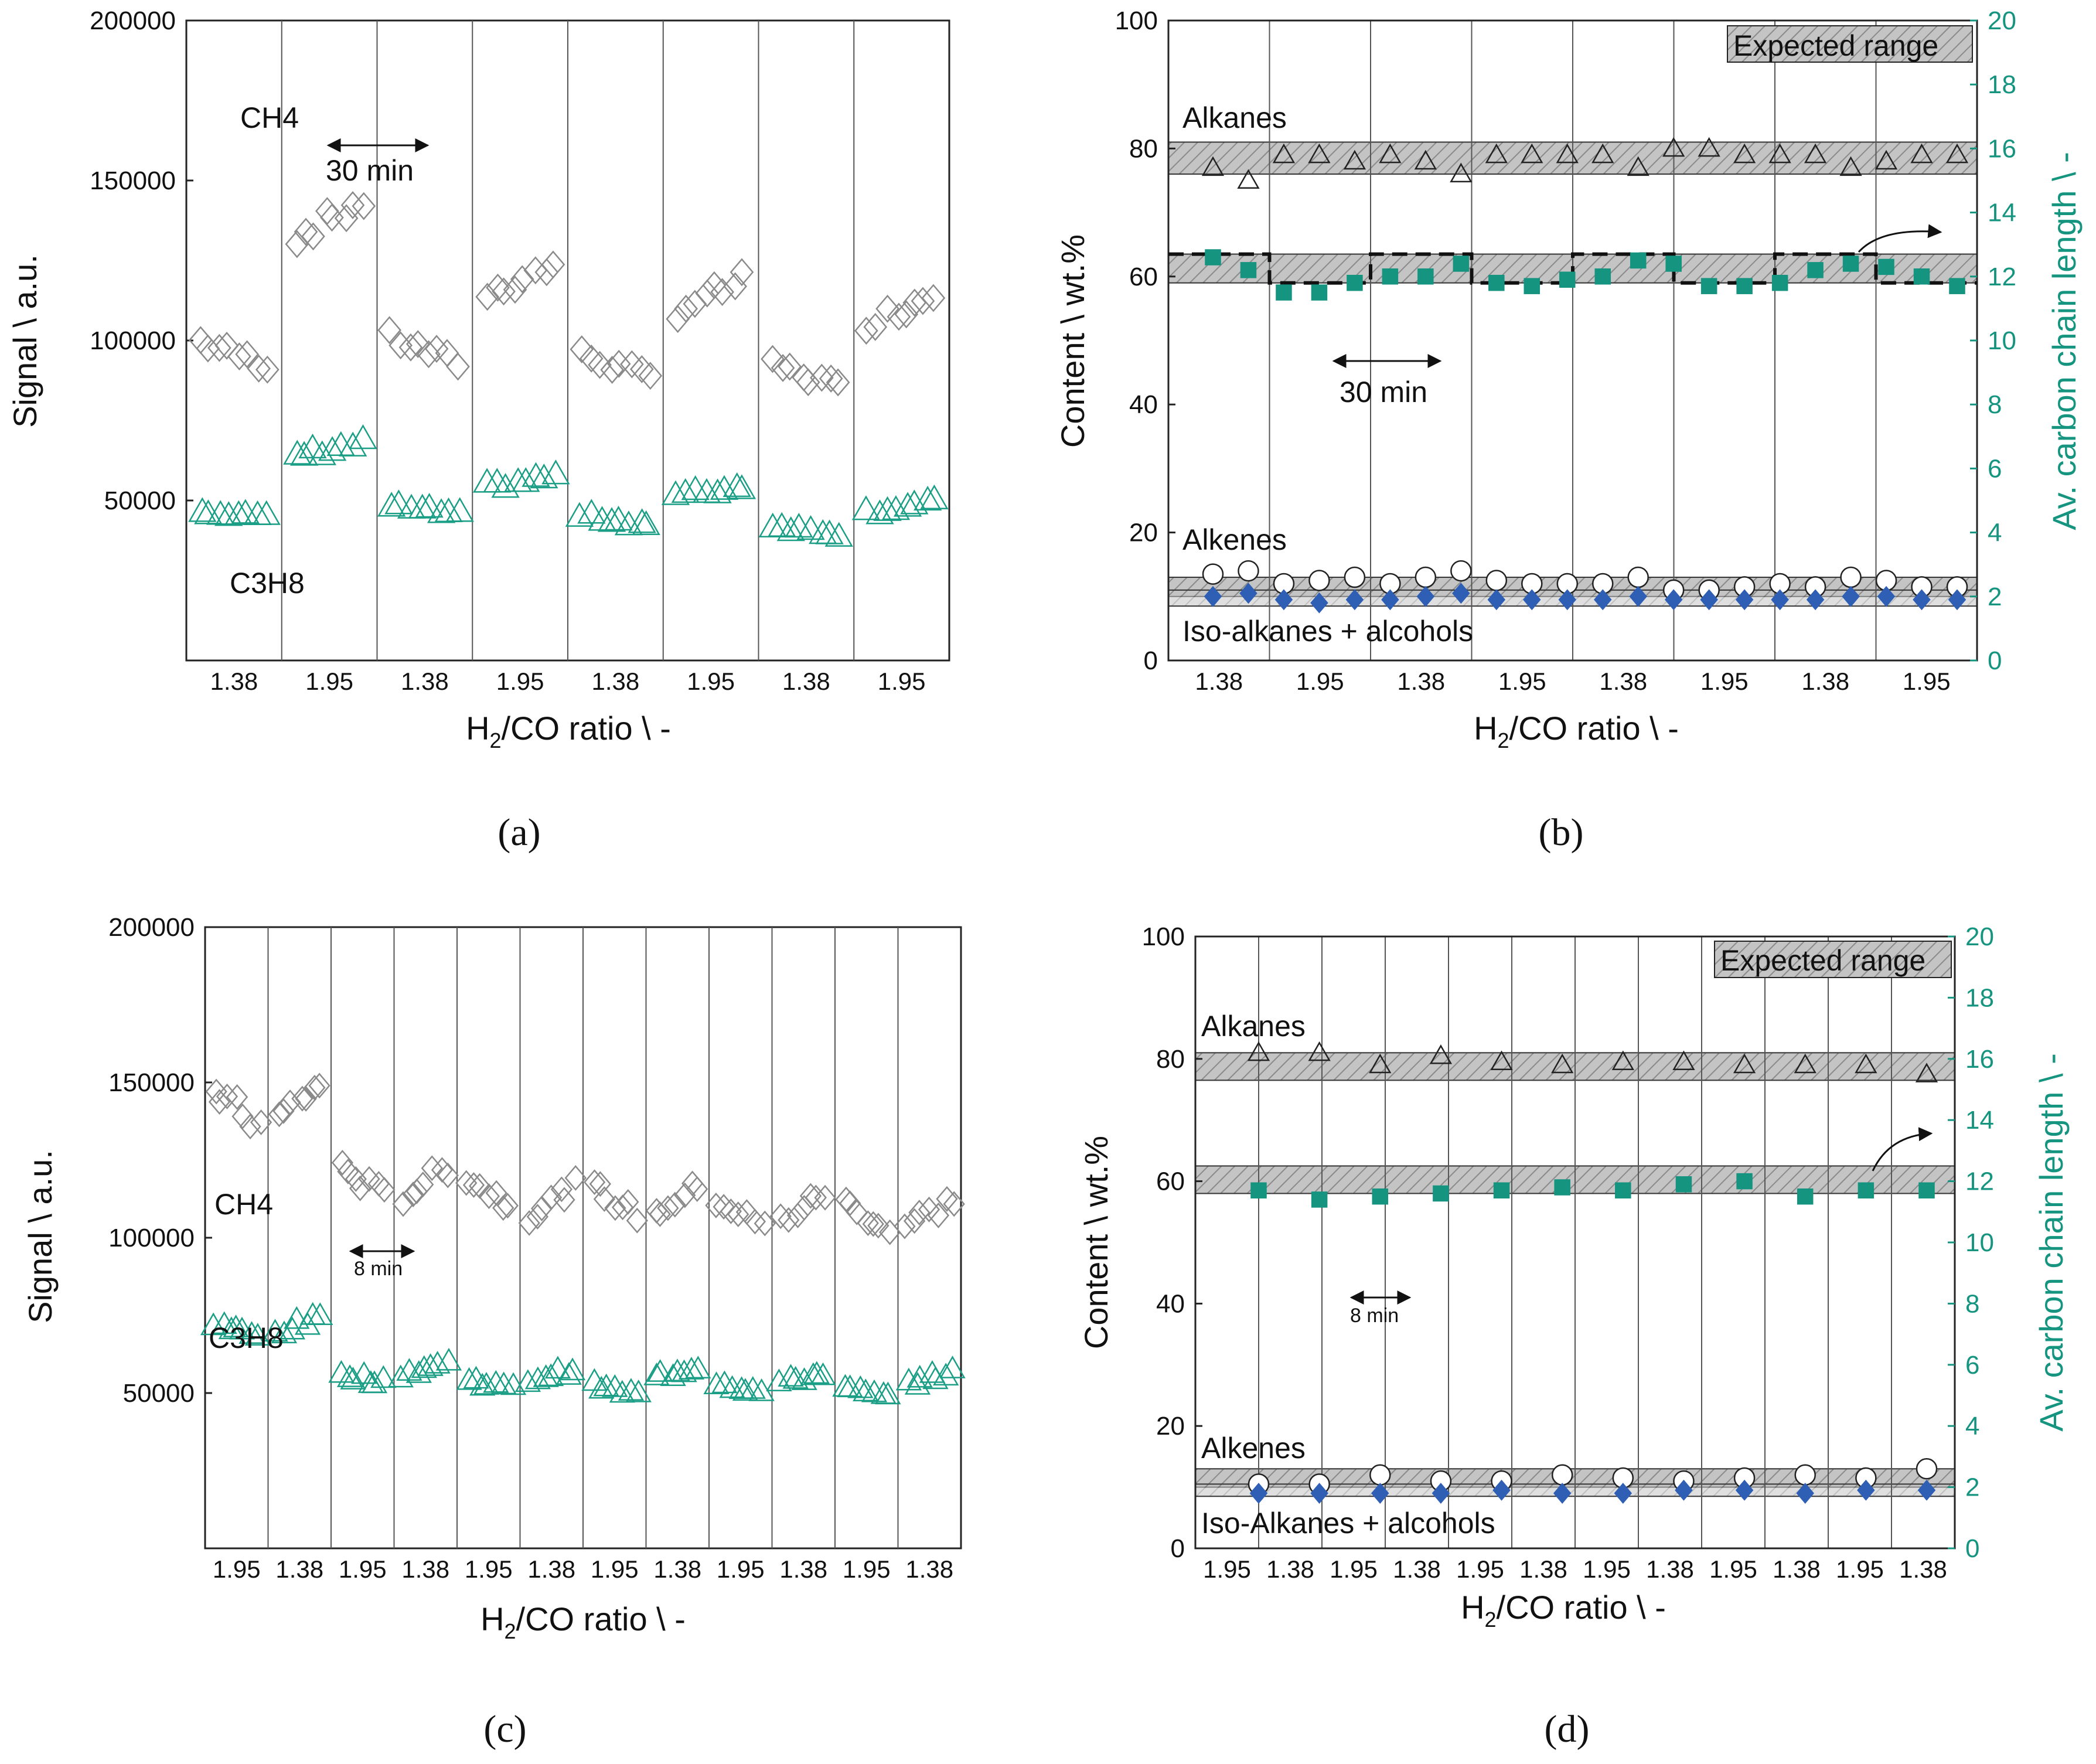  What do you see at coordinates (133, 180) in the screenshot?
I see `y-tick-label: 150000` at bounding box center [133, 180].